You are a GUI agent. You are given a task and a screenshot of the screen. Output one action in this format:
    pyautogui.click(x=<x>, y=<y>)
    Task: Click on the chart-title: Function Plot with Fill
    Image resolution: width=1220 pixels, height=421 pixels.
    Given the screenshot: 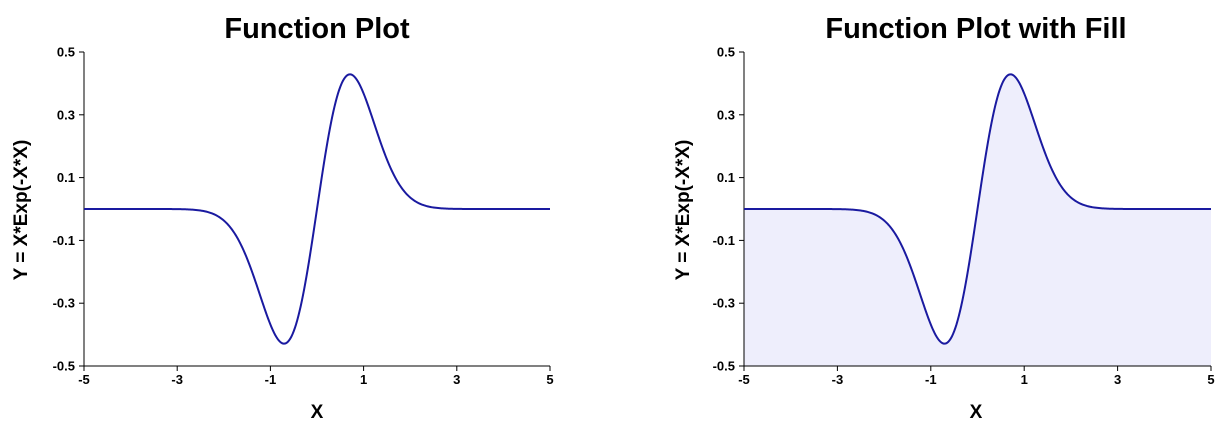 What is the action you would take?
    pyautogui.click(x=975, y=29)
    